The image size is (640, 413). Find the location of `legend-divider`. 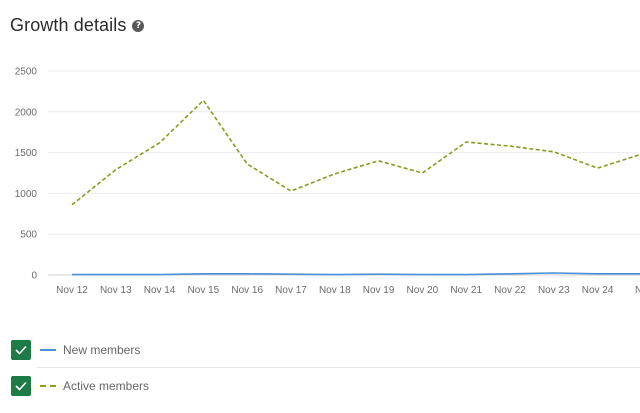

legend-divider is located at coordinates (338, 367).